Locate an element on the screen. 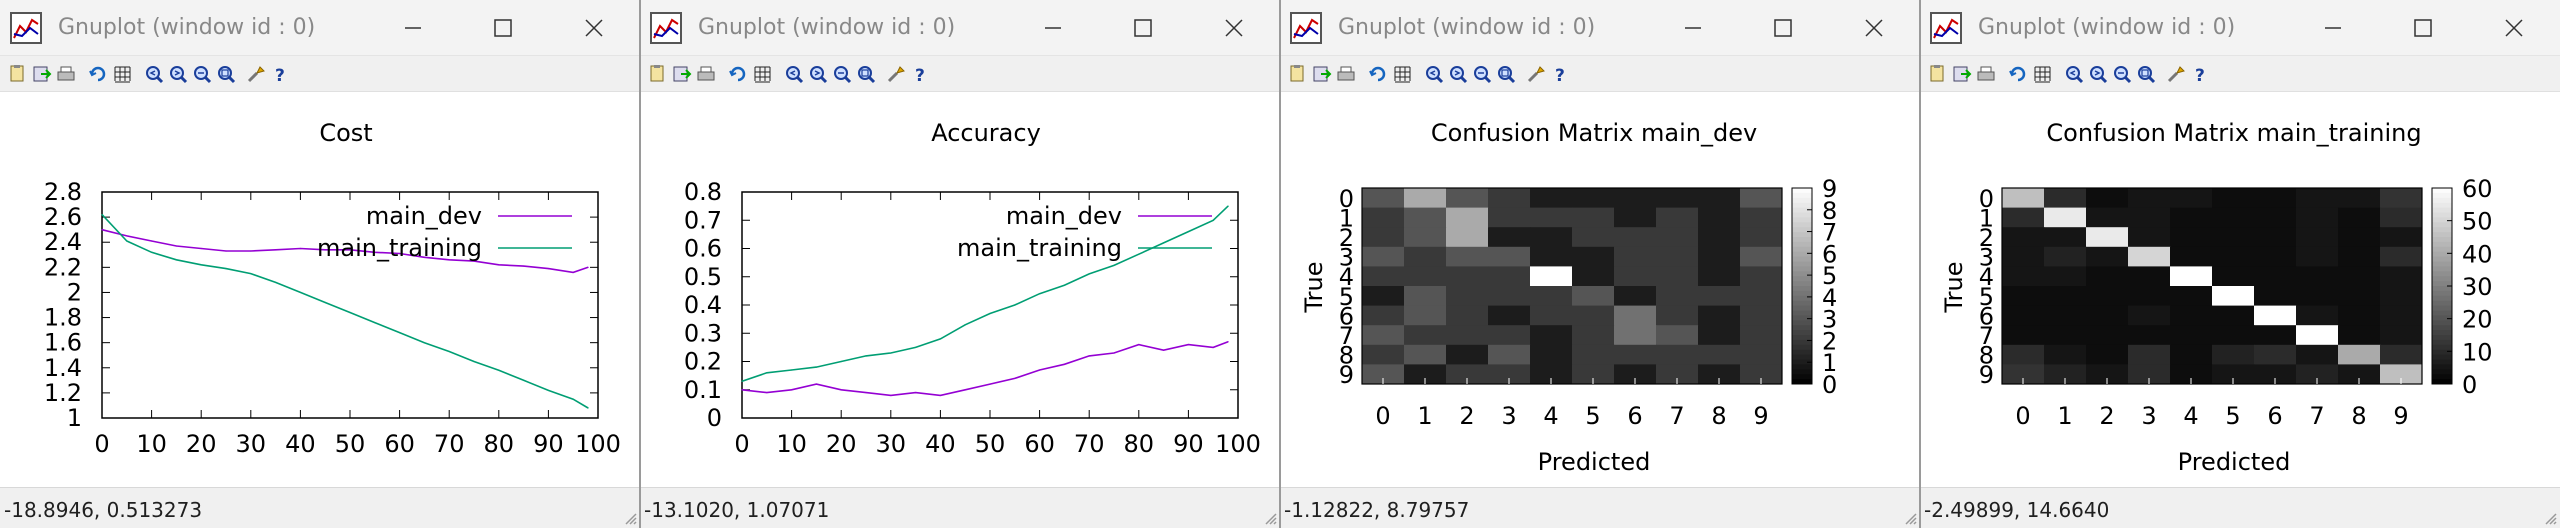 Image resolution: width=2560 pixels, height=528 pixels. x-tick-label: 6 is located at coordinates (2274, 416).